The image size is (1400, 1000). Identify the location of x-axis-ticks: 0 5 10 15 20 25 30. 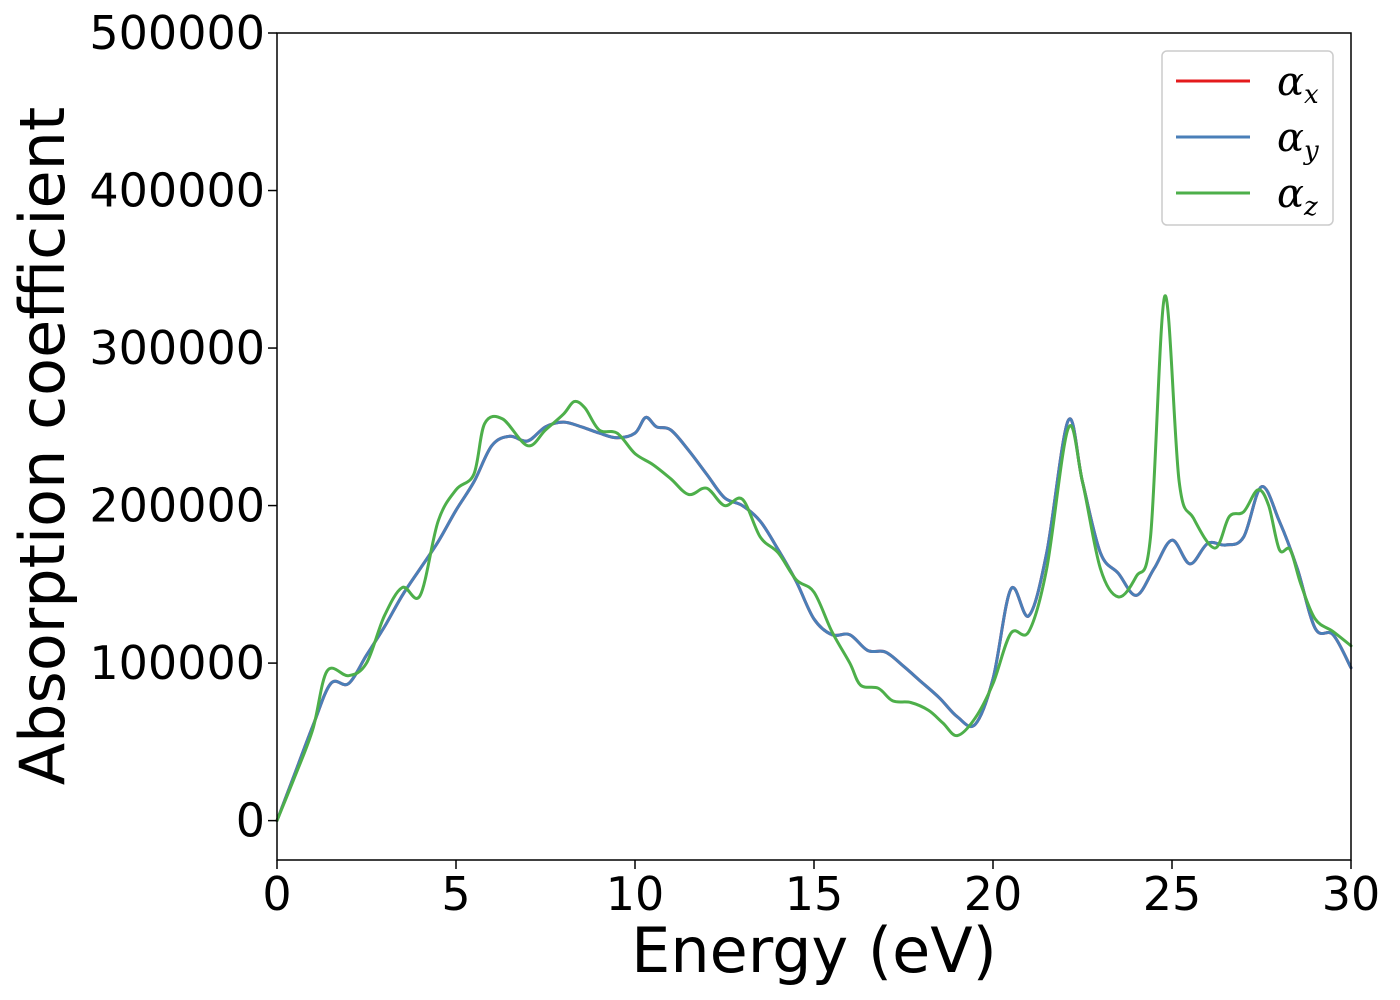
(821, 890).